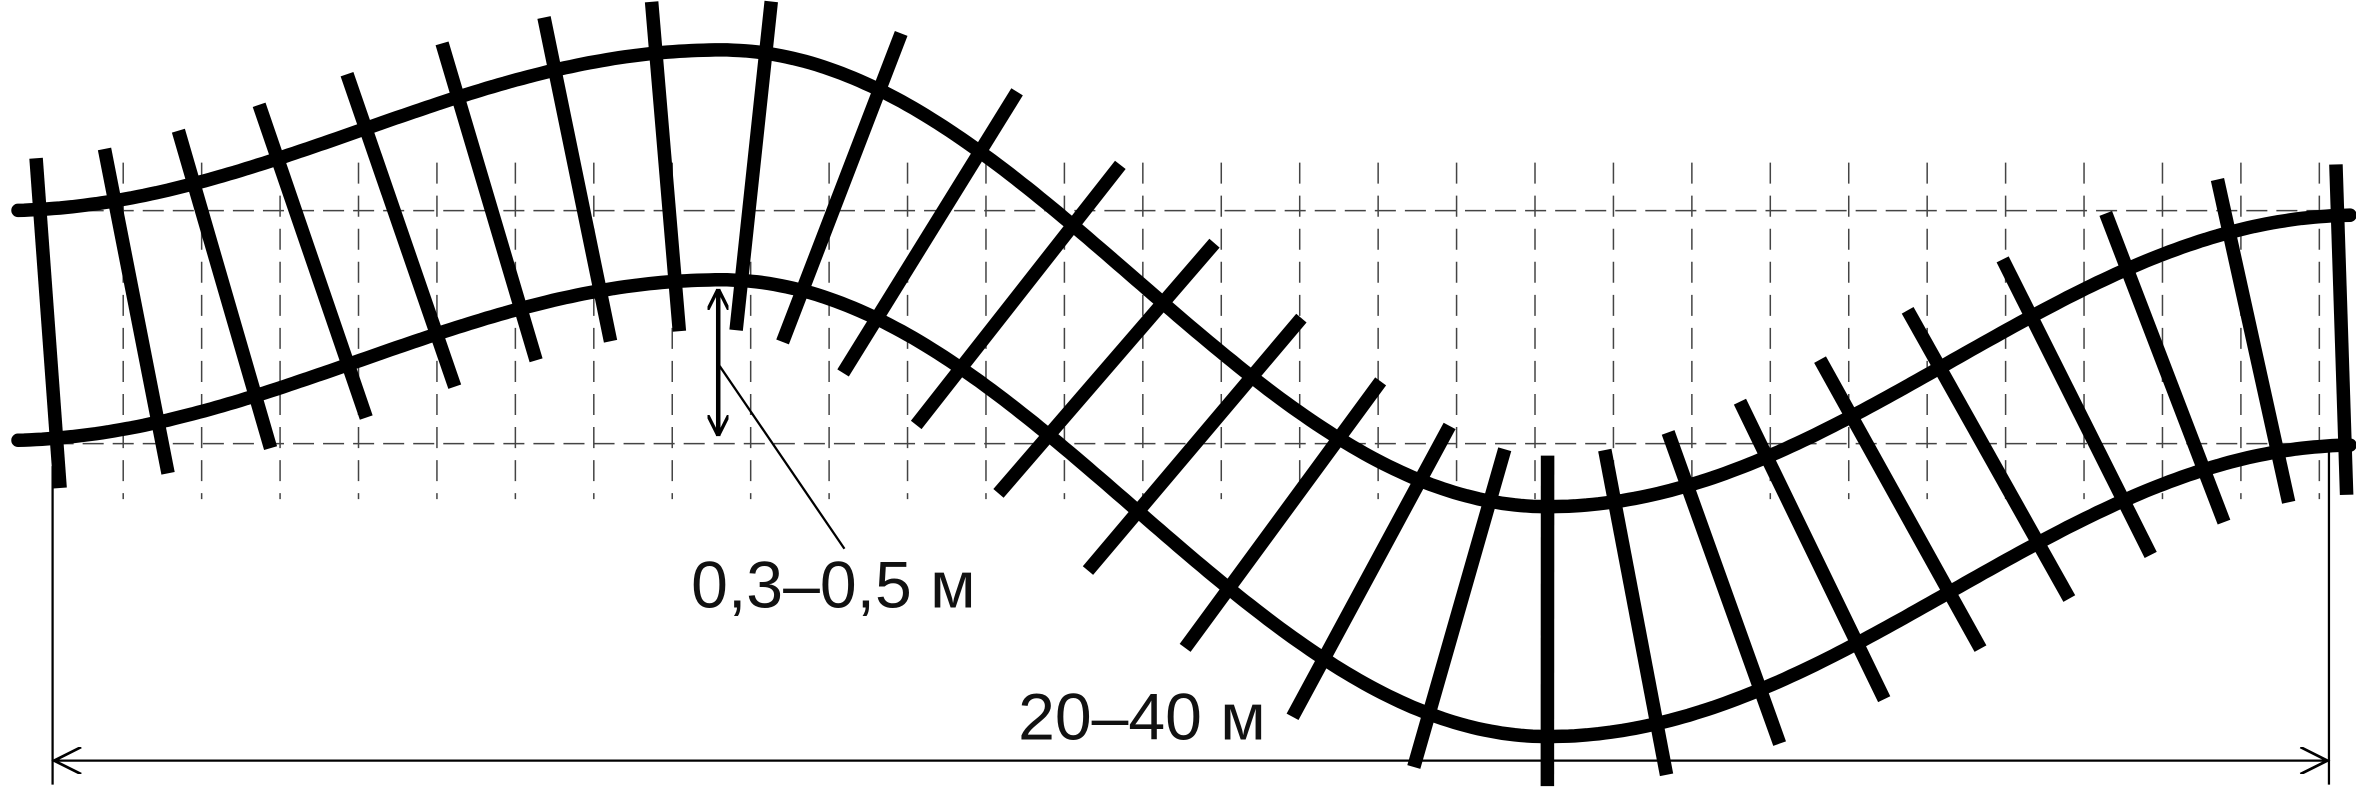 This screenshot has height=797, width=2356. I want to click on deviation-label: 0,3–0,5 м, so click(833, 585).